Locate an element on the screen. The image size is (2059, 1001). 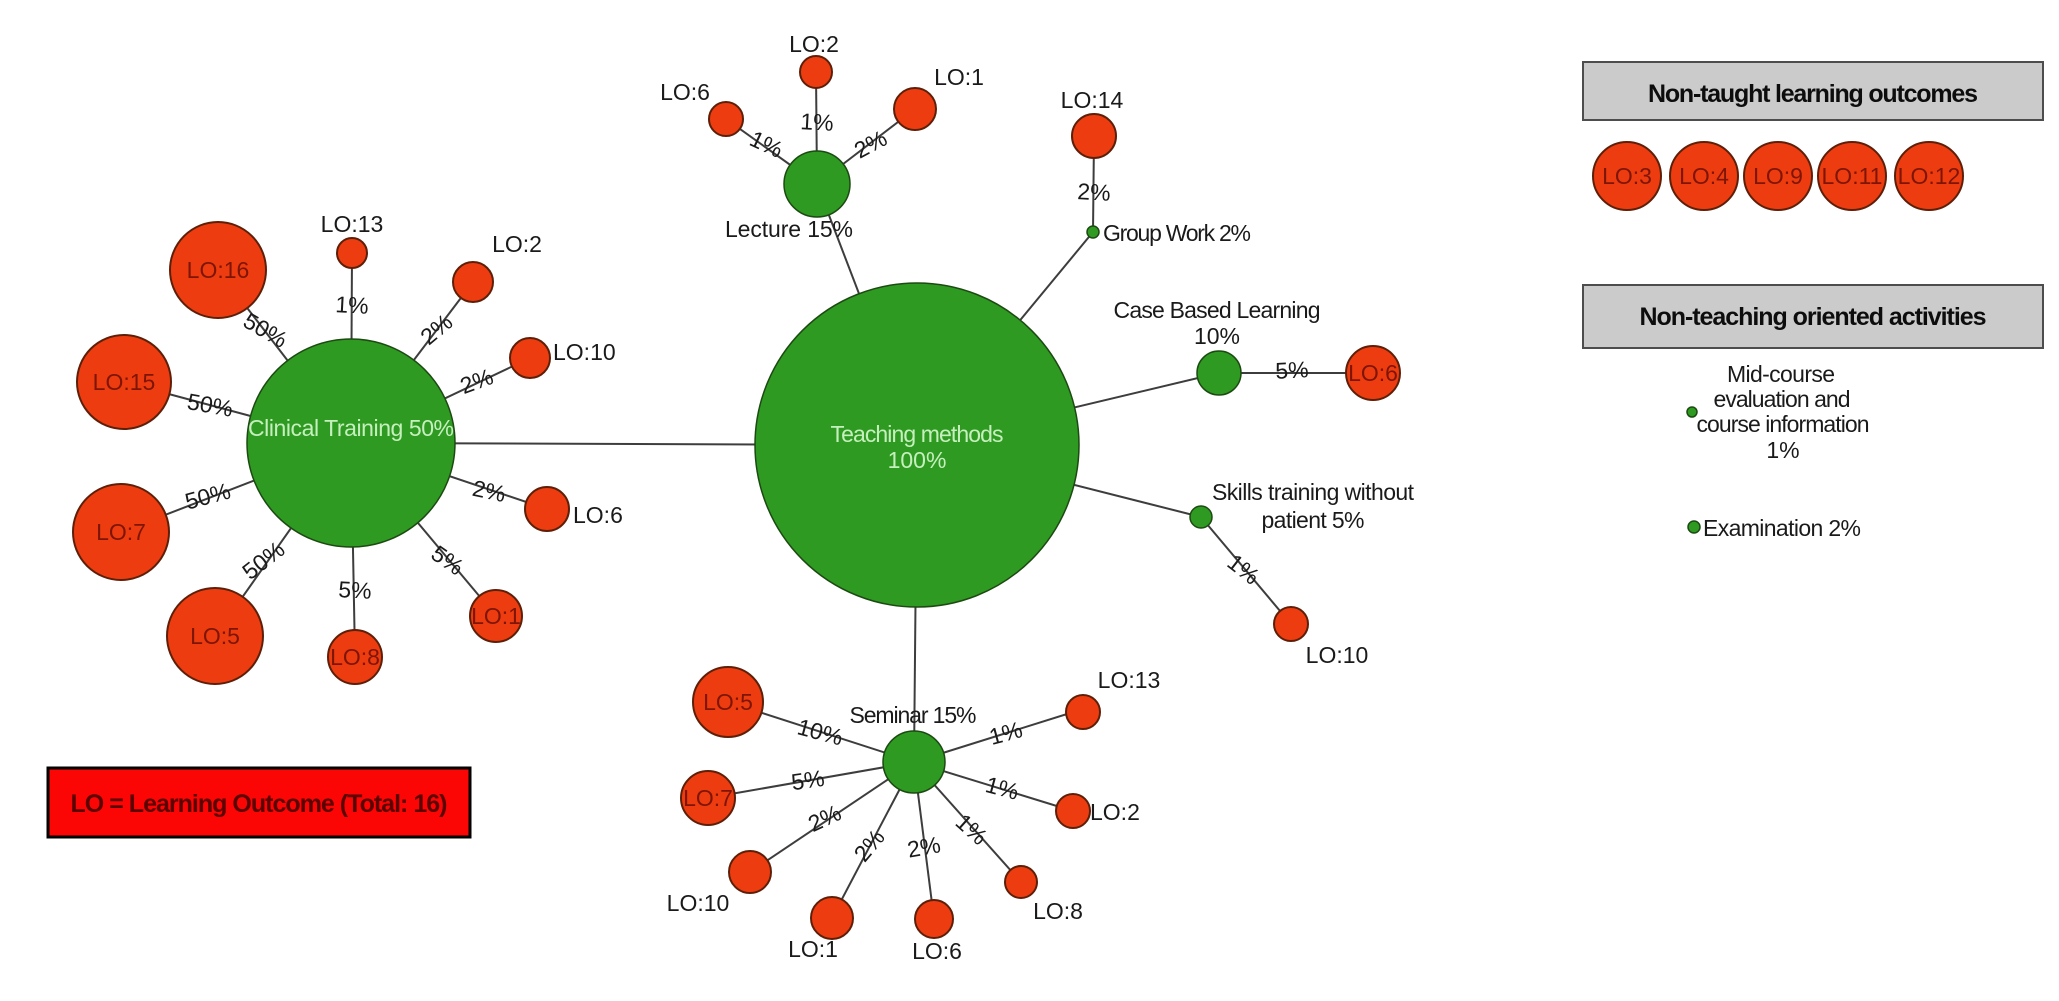
clinical-lo6-node is located at coordinates (547, 509).